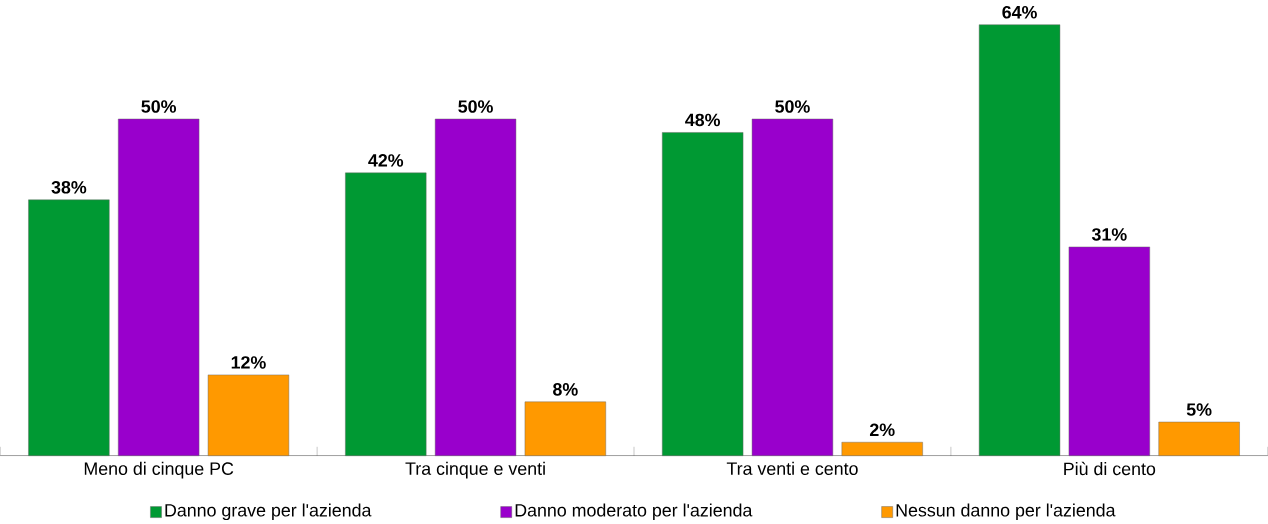 Image resolution: width=1268 pixels, height=524 pixels. Describe the element at coordinates (475, 470) in the screenshot. I see `x-tick-label: Tra cinque e venti` at that location.